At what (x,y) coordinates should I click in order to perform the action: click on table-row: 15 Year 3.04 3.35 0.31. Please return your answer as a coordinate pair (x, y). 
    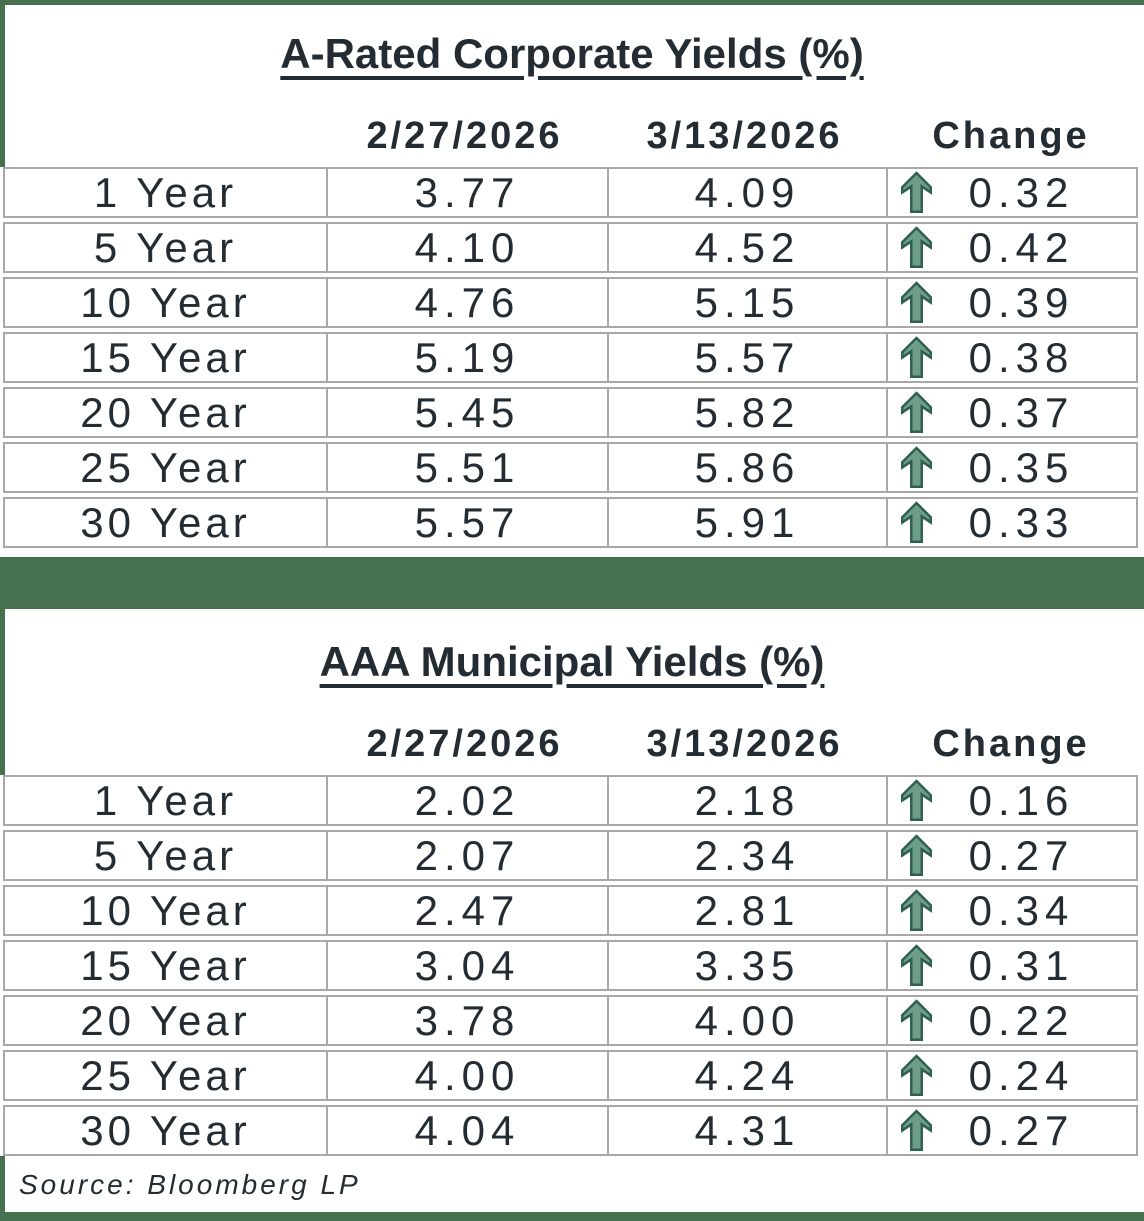
    Looking at the image, I should click on (570, 965).